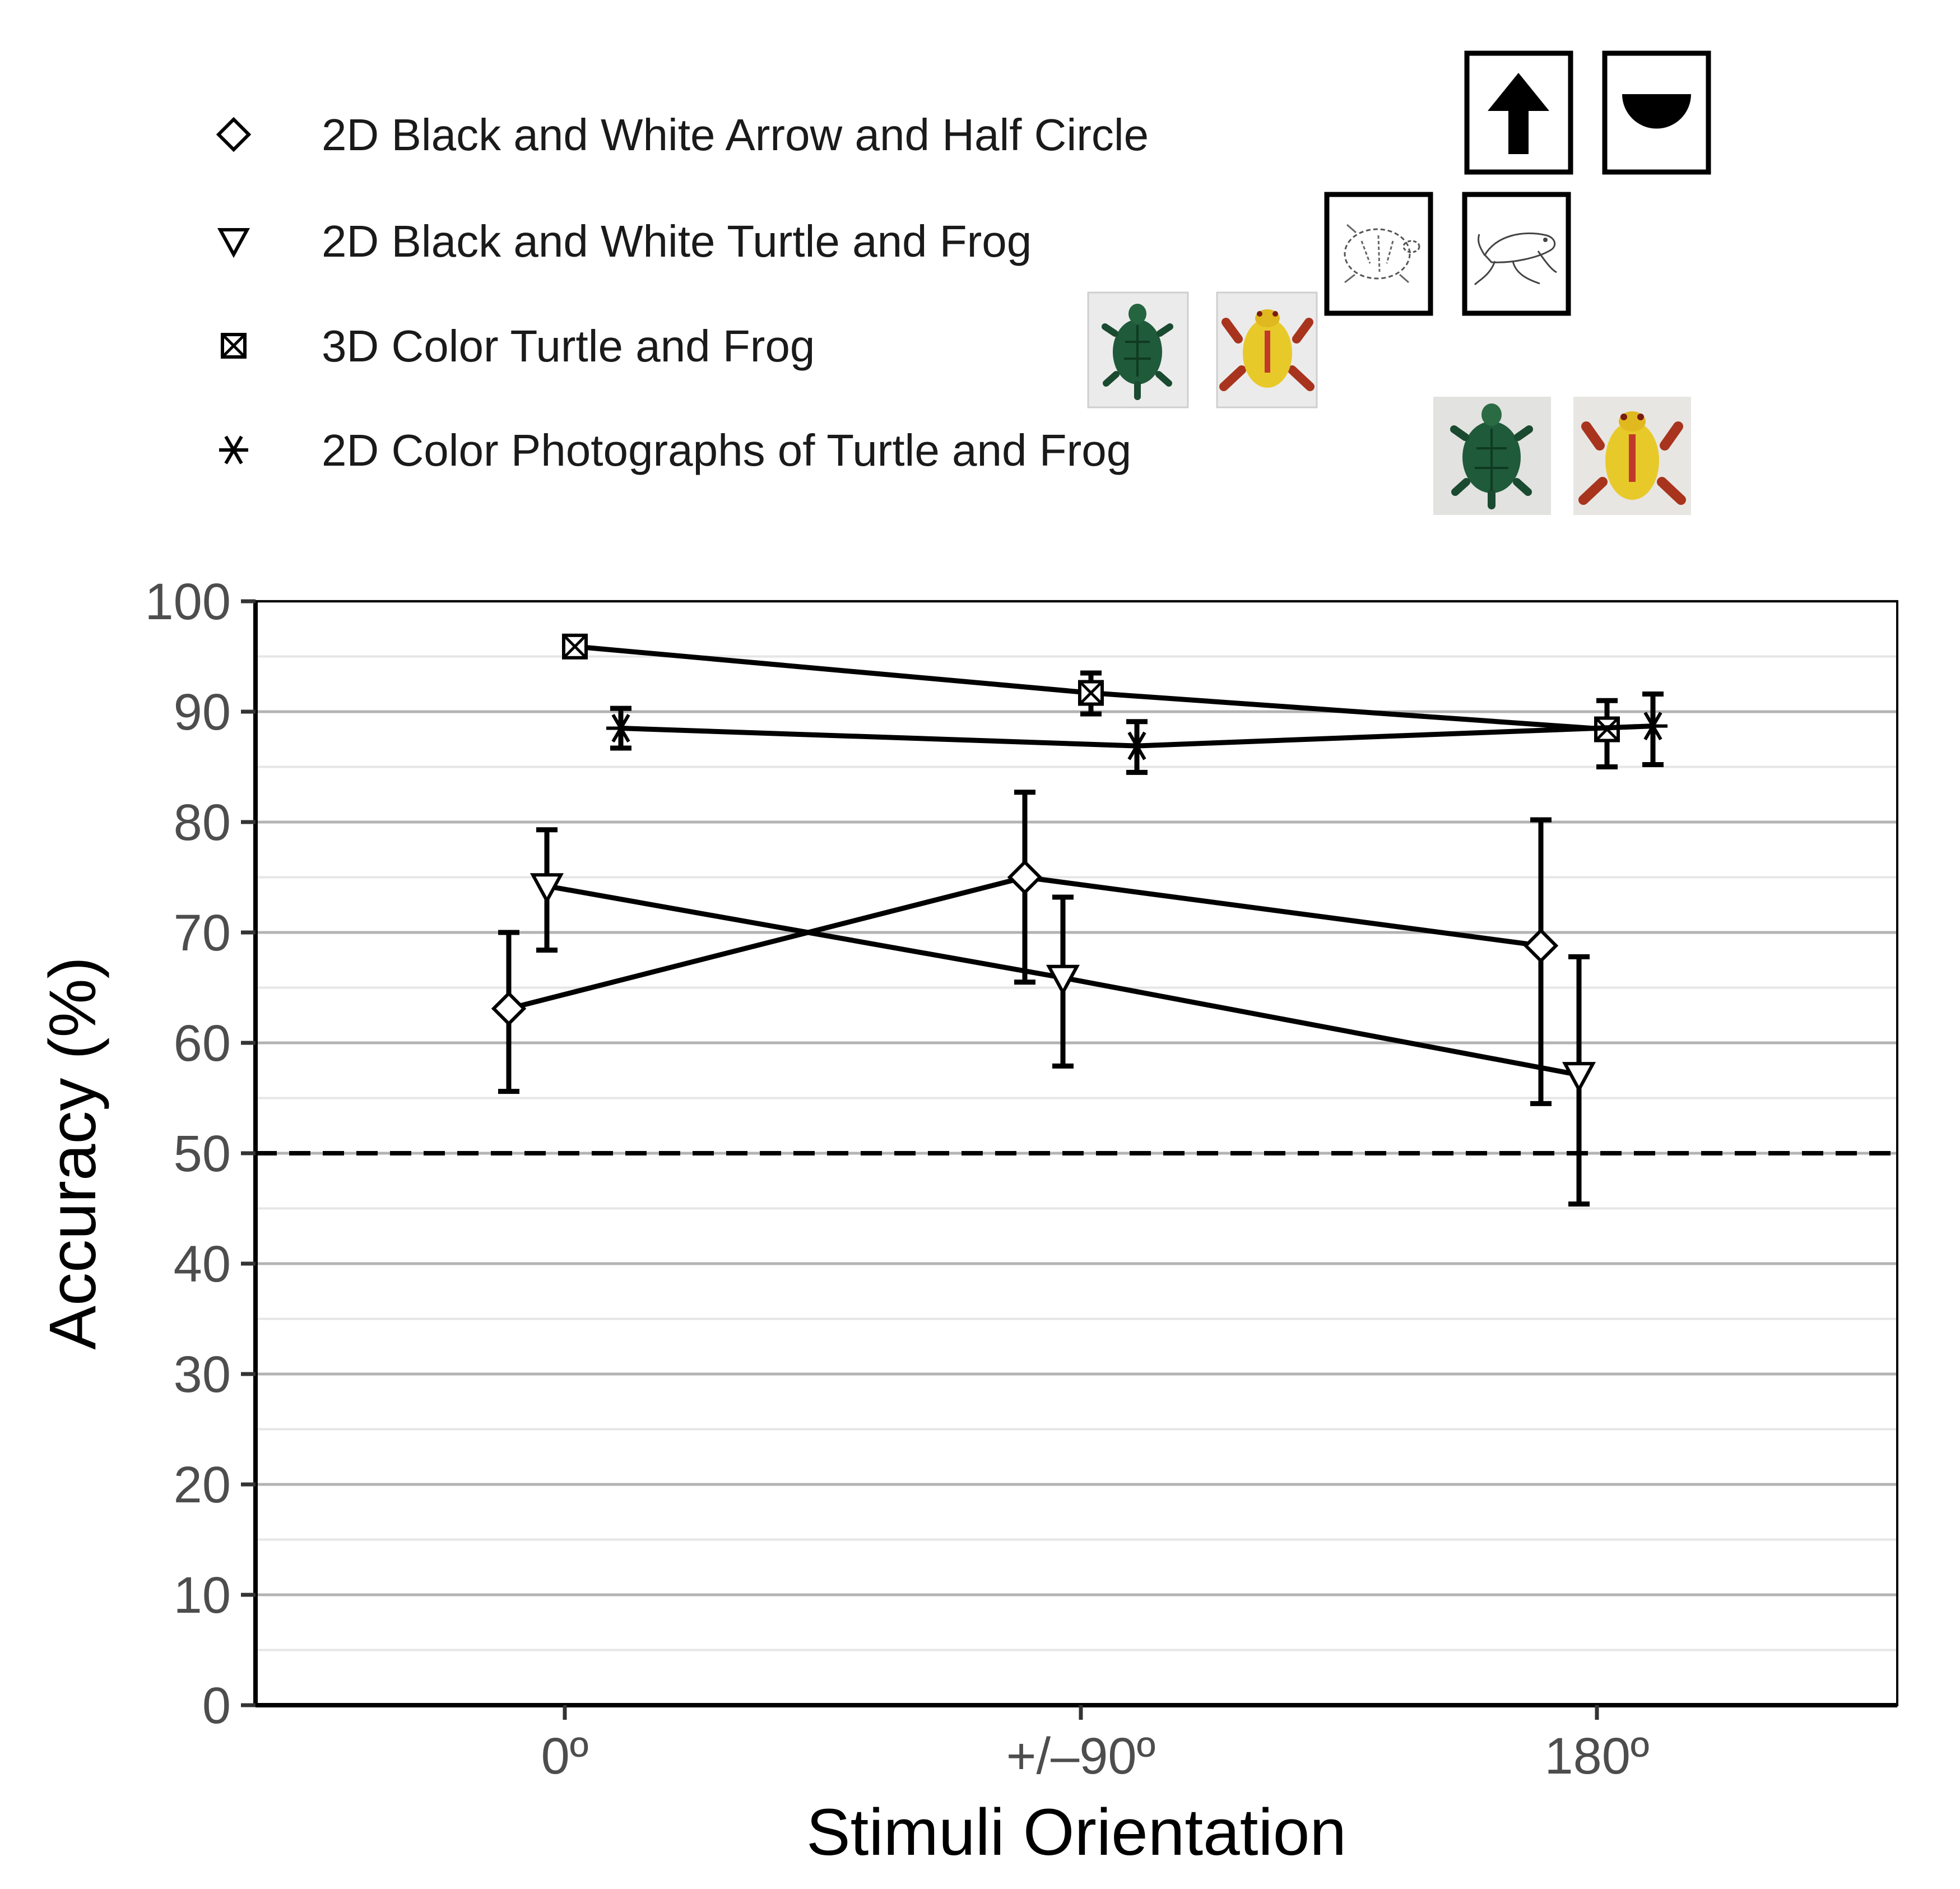 Image resolution: width=1960 pixels, height=1889 pixels. I want to click on legend-marker-asterisk, so click(233, 450).